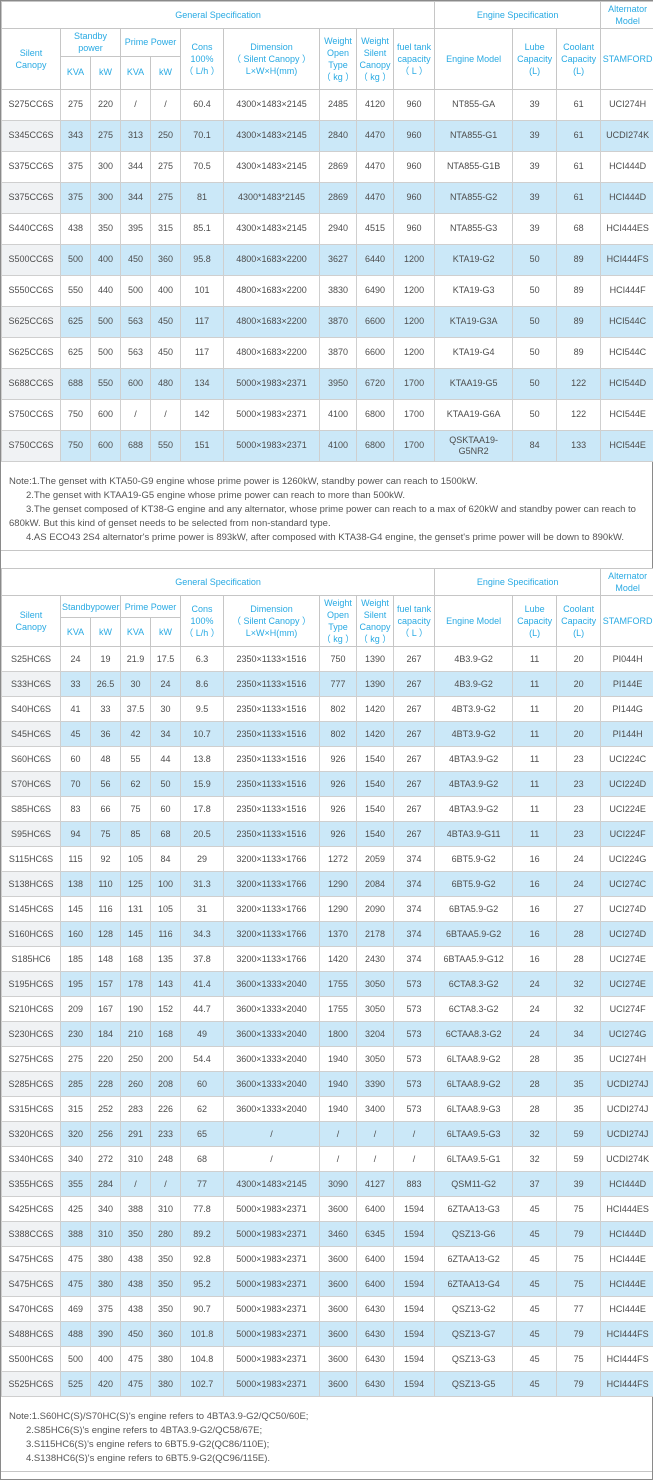 This screenshot has height=1480, width=653. What do you see at coordinates (31, 859) in the screenshot?
I see `model-cell: S115HC6S` at bounding box center [31, 859].